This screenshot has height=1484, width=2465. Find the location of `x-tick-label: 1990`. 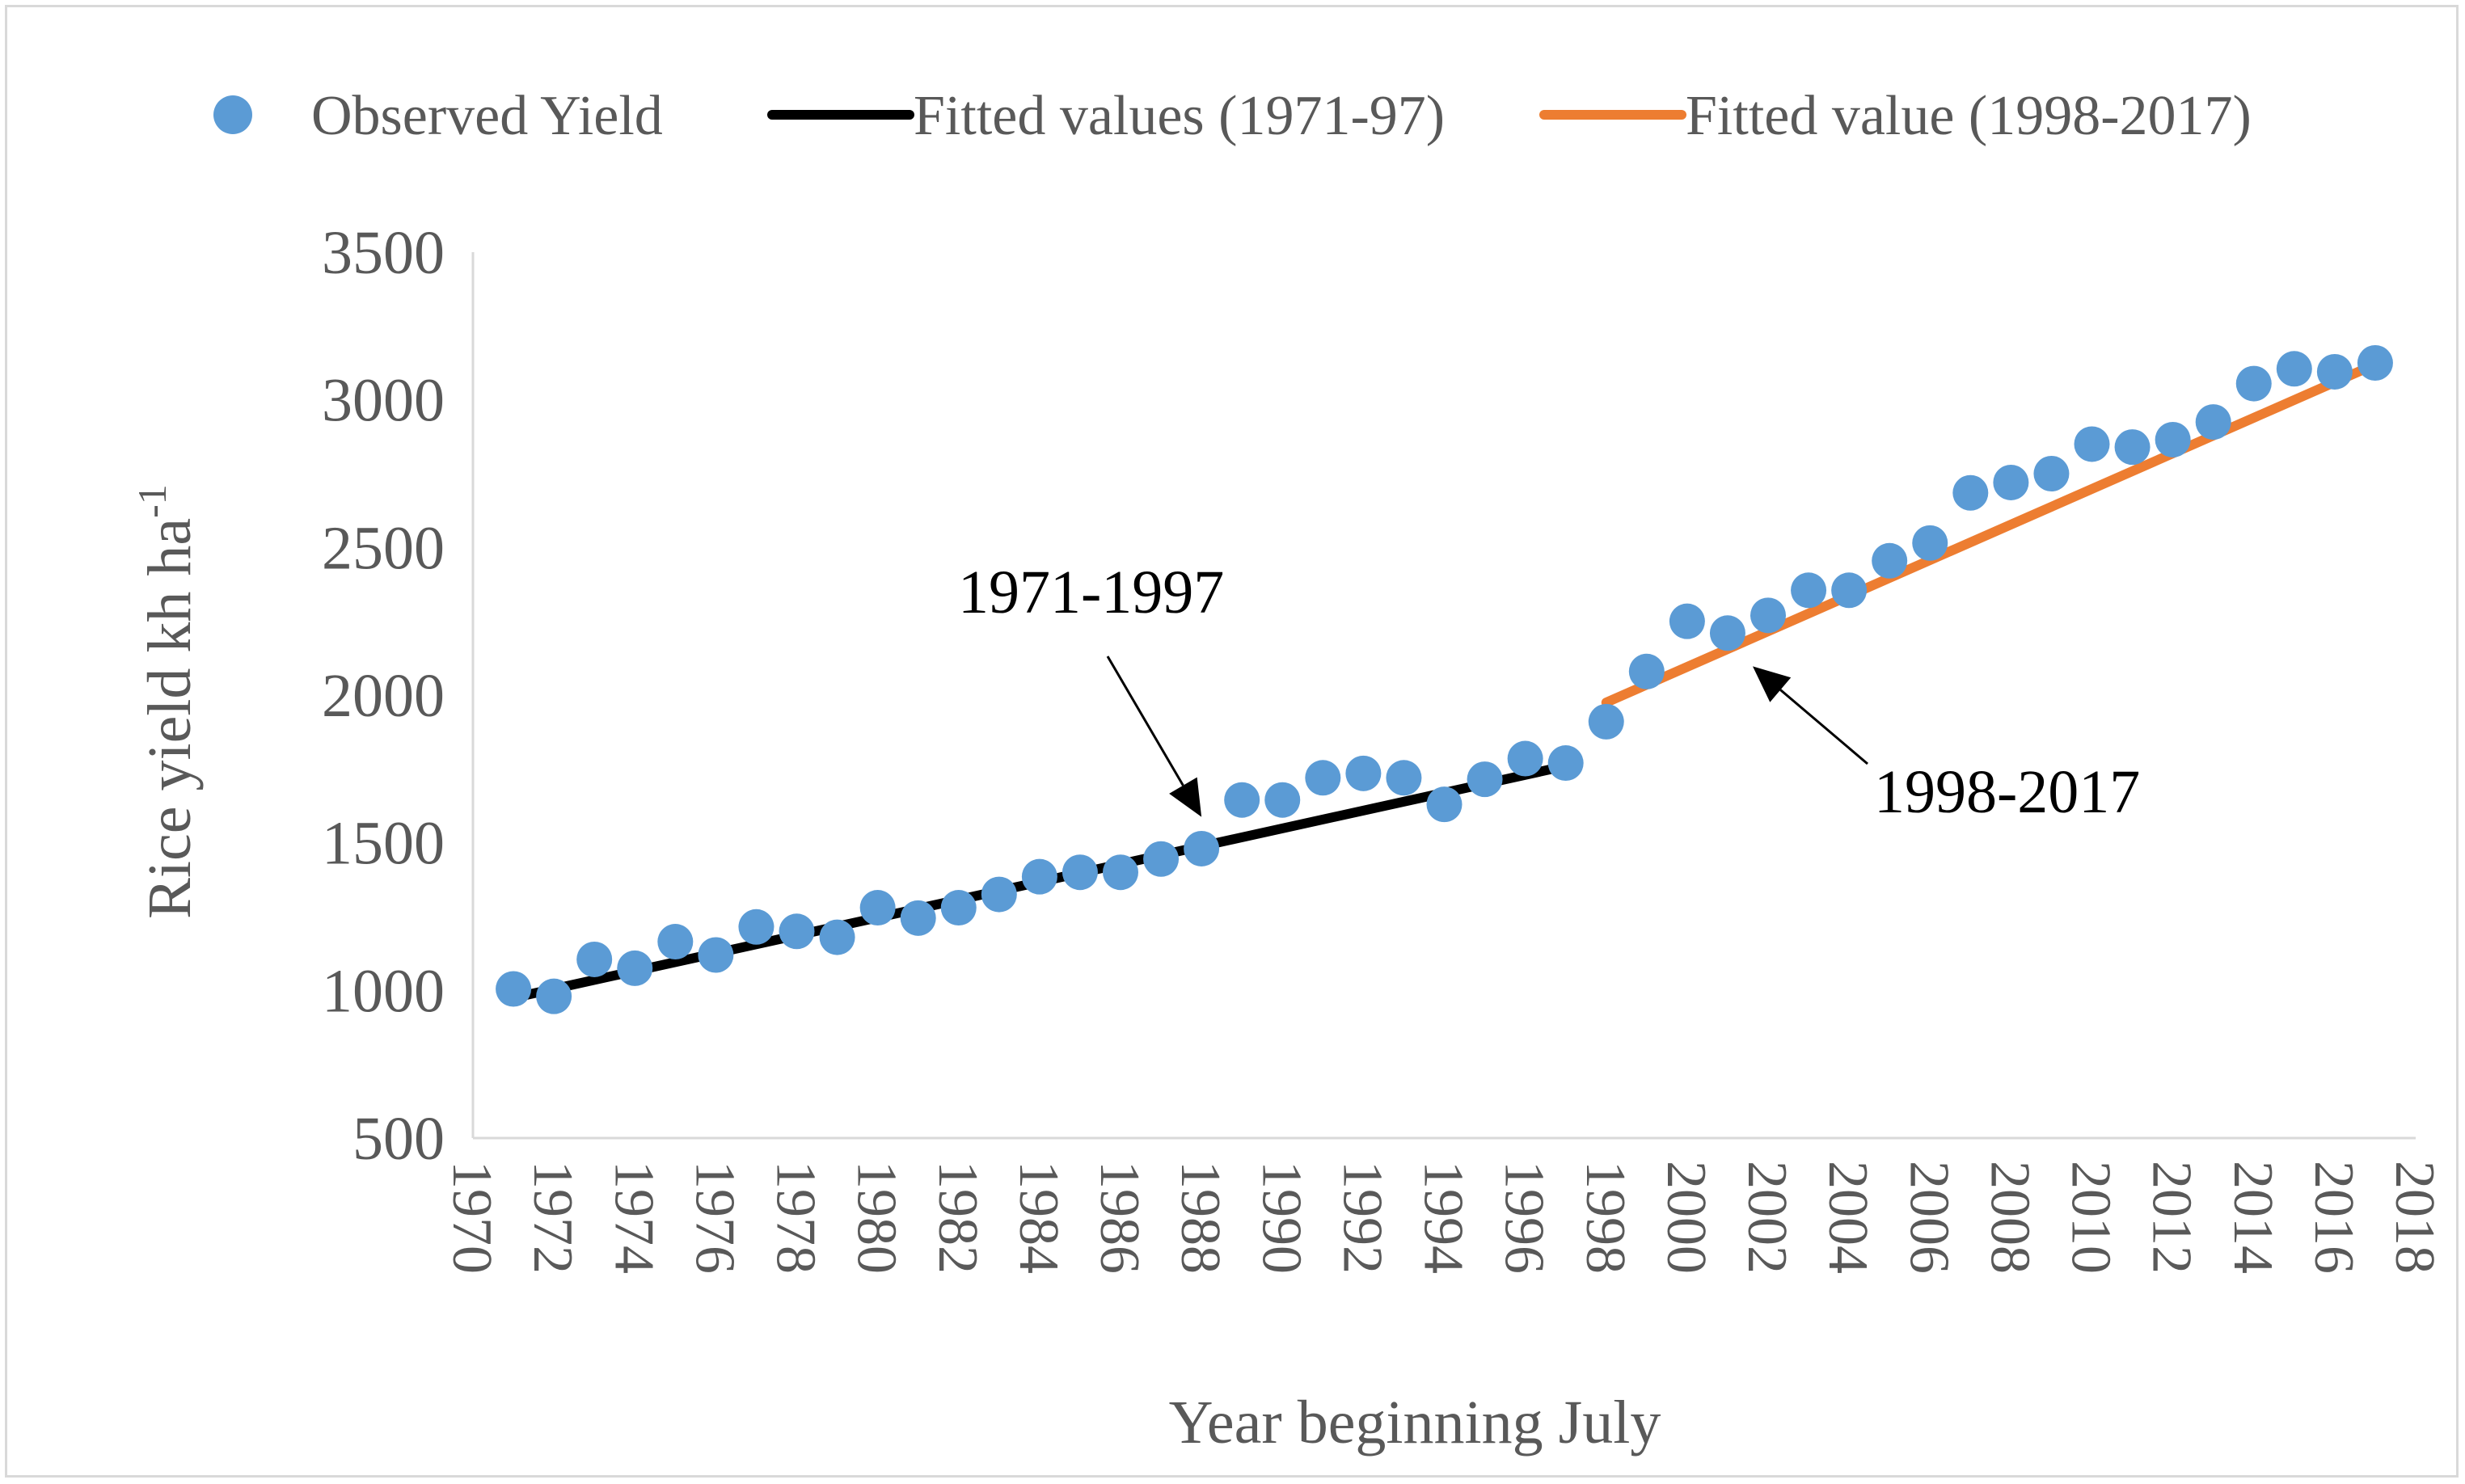

x-tick-label: 1990 is located at coordinates (1281, 1217).